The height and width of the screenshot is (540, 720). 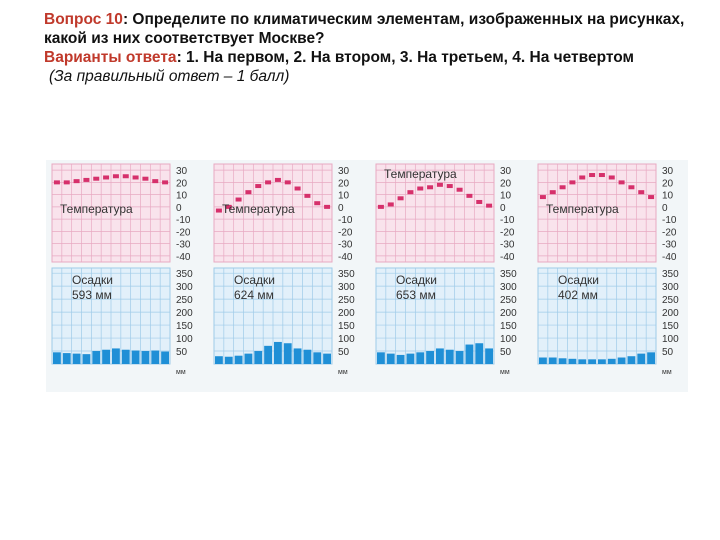 What do you see at coordinates (506, 183) in the screenshot?
I see `temp-tick-label: 20` at bounding box center [506, 183].